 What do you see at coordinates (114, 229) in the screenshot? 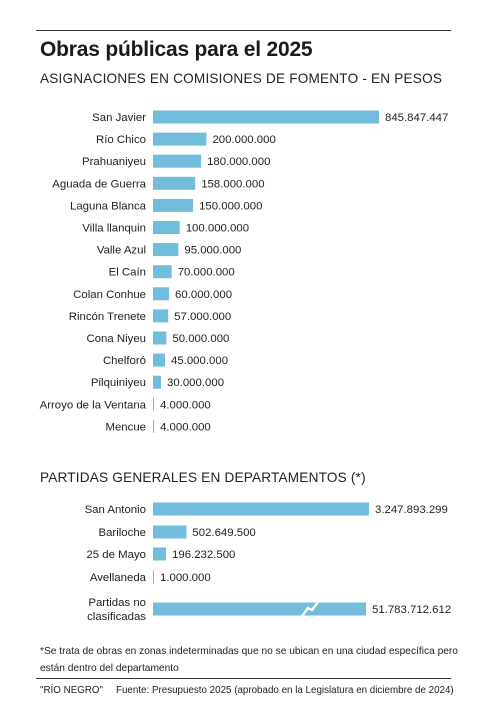
I see `category-label: Villa llanquin` at bounding box center [114, 229].